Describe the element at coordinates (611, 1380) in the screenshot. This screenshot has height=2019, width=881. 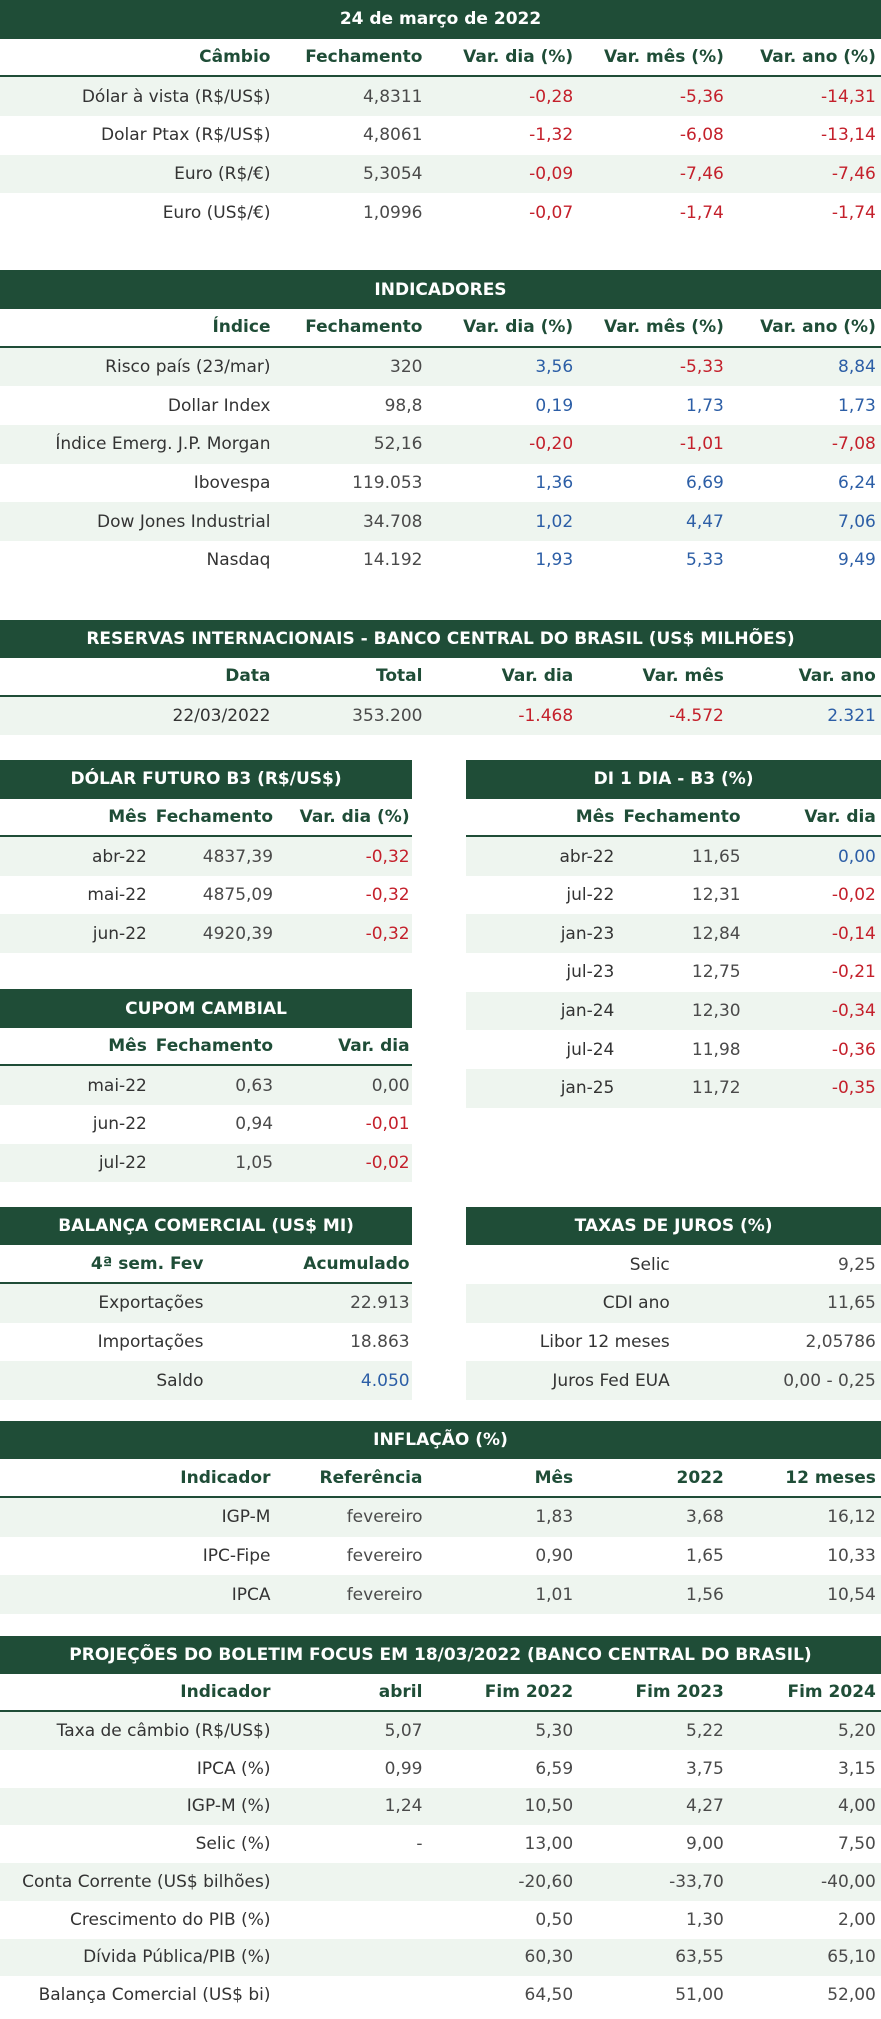
I see `row-label: Juros Fed EUA` at that location.